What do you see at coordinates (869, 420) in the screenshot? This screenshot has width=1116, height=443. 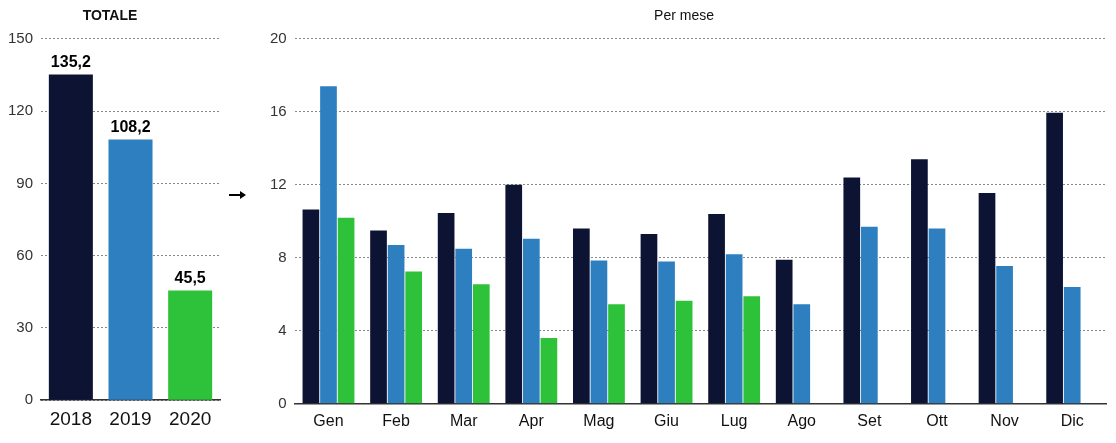 I see `x-tick-label: Set` at bounding box center [869, 420].